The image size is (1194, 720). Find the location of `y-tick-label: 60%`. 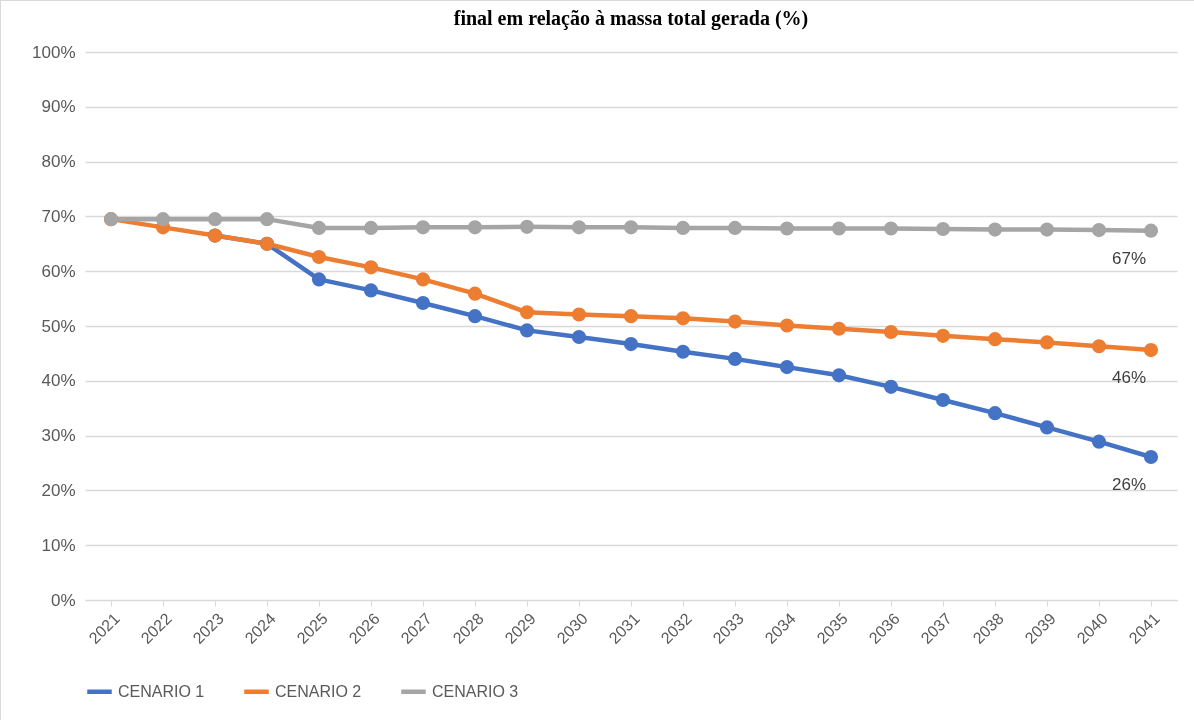

y-tick-label: 60% is located at coordinates (58, 271).